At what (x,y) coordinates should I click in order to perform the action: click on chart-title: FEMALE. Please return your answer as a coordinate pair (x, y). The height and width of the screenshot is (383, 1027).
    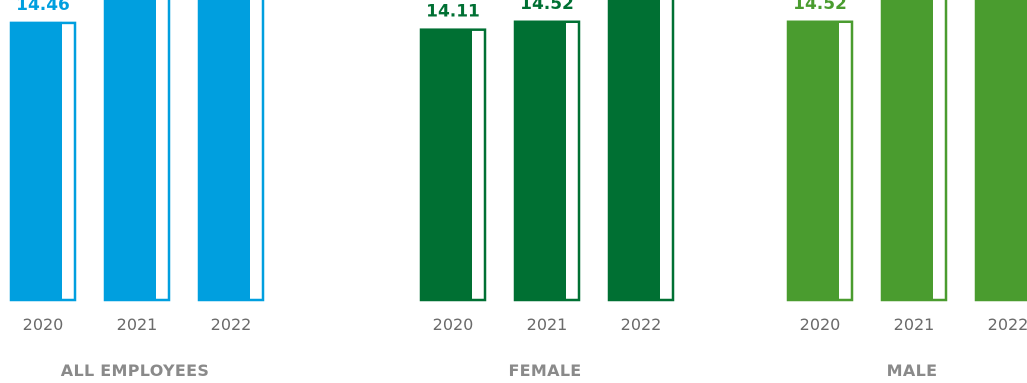
    Looking at the image, I should click on (544, 370).